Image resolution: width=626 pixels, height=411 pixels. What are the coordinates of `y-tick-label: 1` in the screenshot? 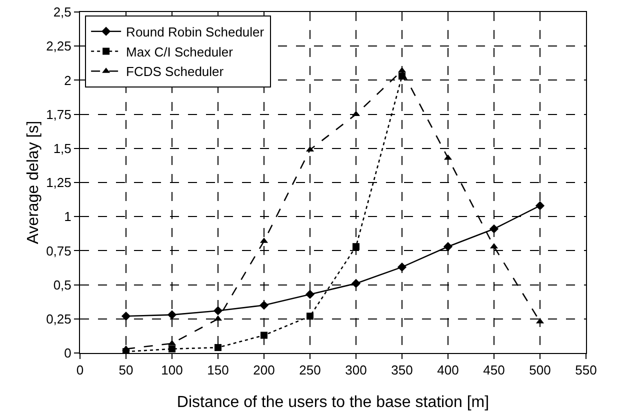 It's located at (68, 216).